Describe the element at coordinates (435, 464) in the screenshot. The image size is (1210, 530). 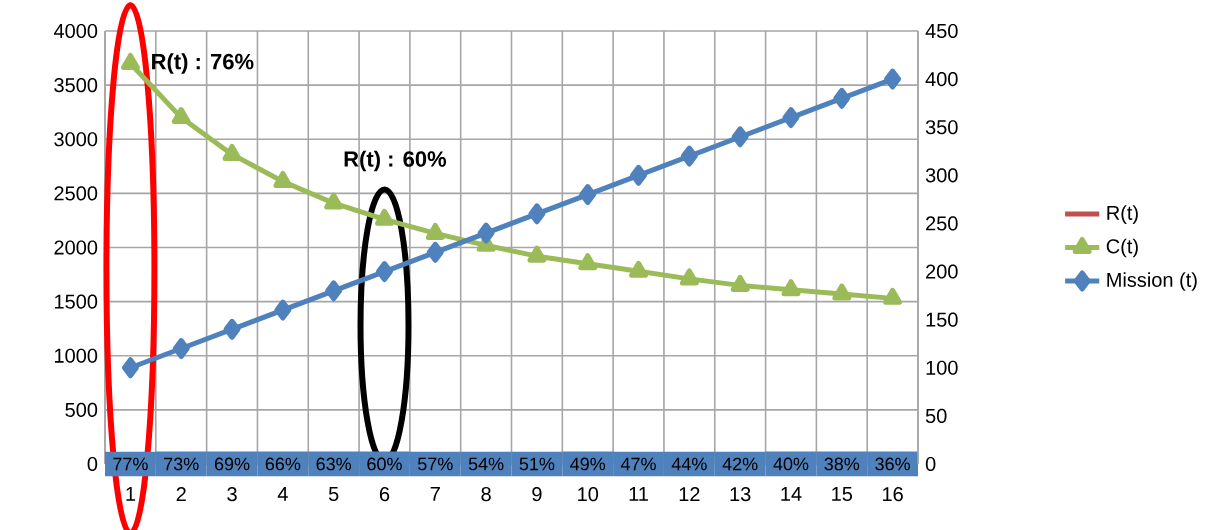
I see `text: 57%` at that location.